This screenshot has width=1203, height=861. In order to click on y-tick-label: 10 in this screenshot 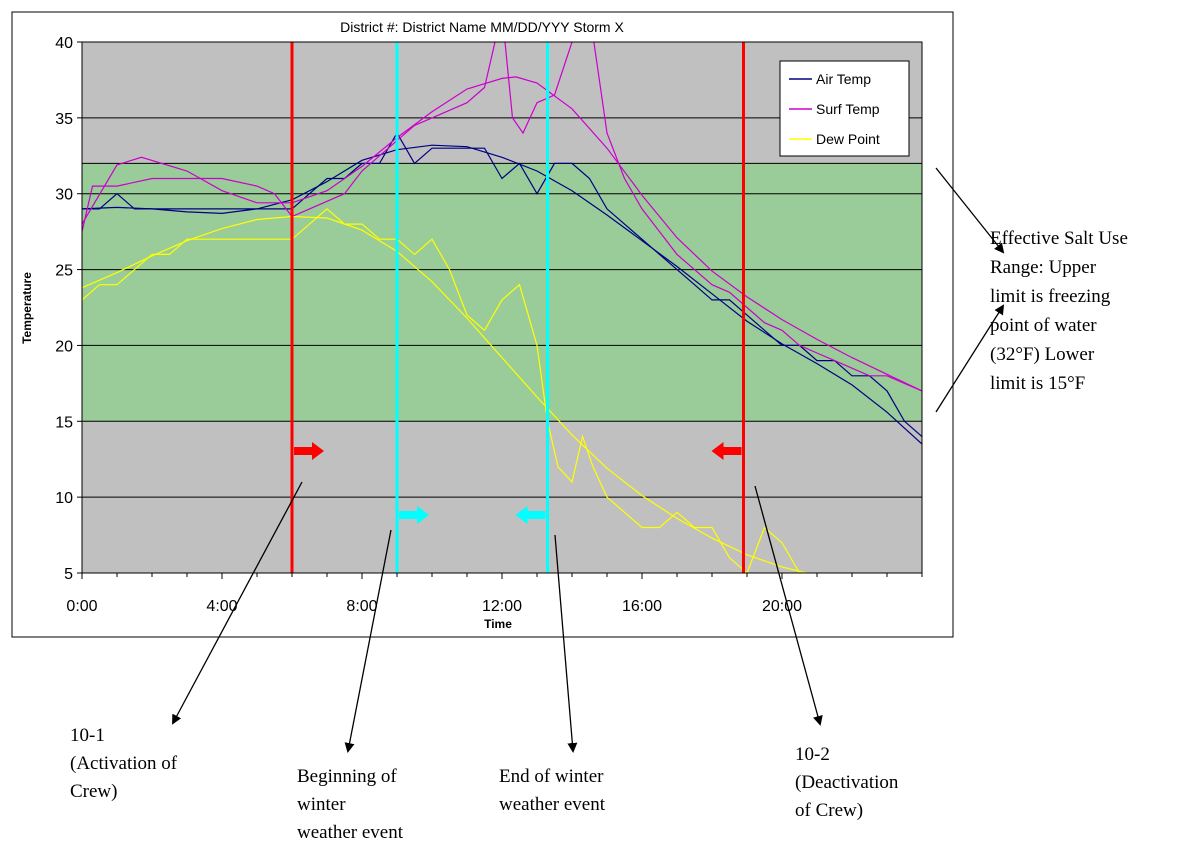, I will do `click(64, 498)`.